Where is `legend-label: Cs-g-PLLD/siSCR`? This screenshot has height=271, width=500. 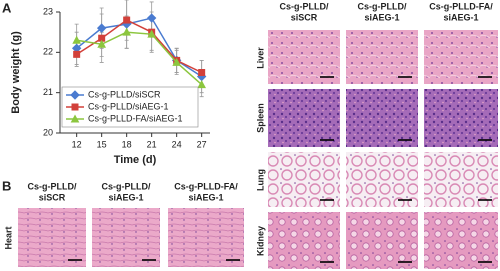 legend-label: Cs-g-PLLD/siSCR is located at coordinates (124, 94).